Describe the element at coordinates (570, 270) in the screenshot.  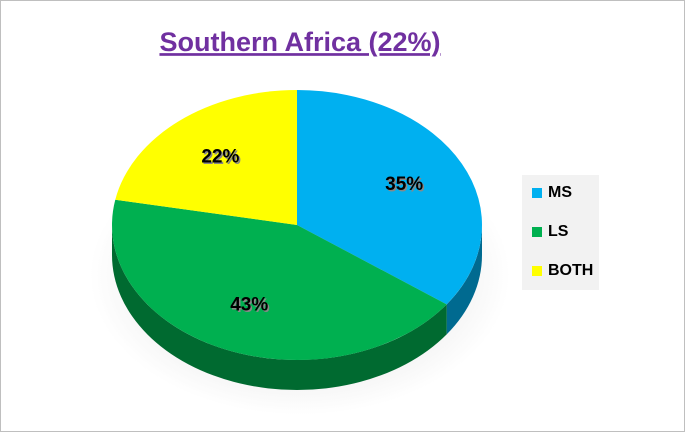
I see `legend-label: BOTH` at that location.